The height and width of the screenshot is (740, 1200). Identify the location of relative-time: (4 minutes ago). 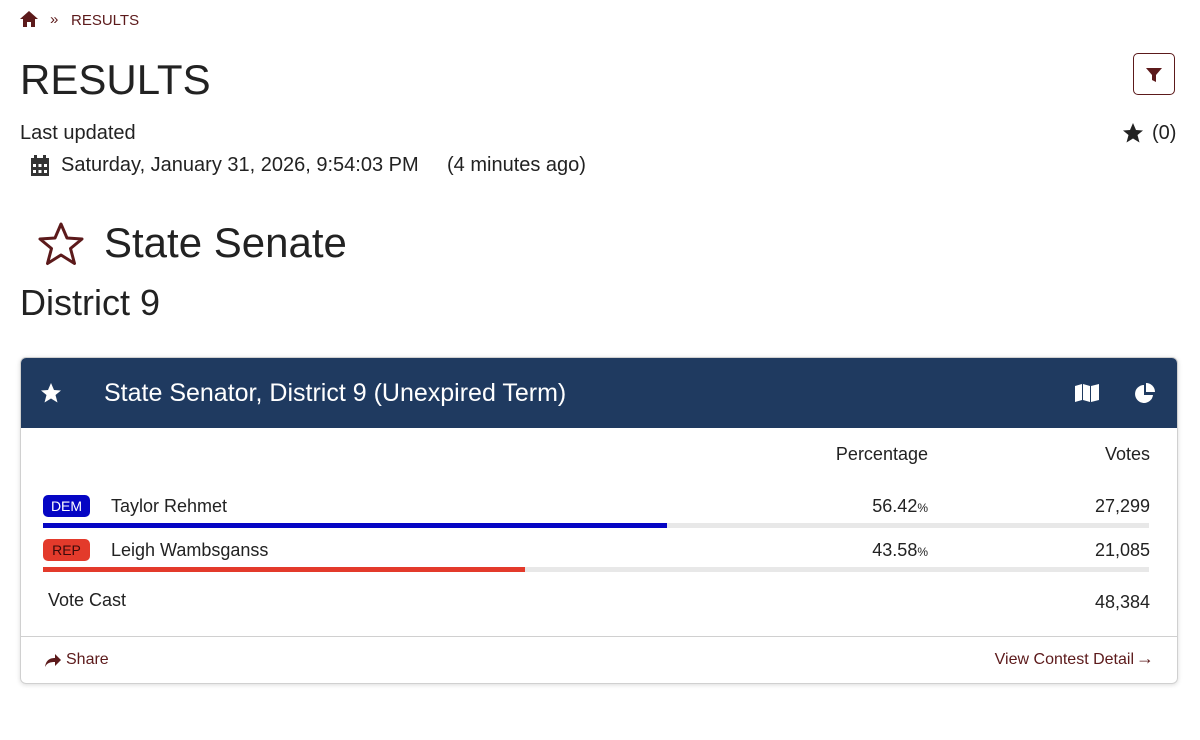
(516, 165).